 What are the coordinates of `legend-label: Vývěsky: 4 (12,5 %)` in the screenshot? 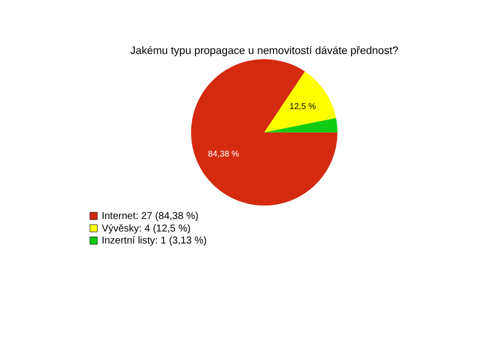 It's located at (146, 228).